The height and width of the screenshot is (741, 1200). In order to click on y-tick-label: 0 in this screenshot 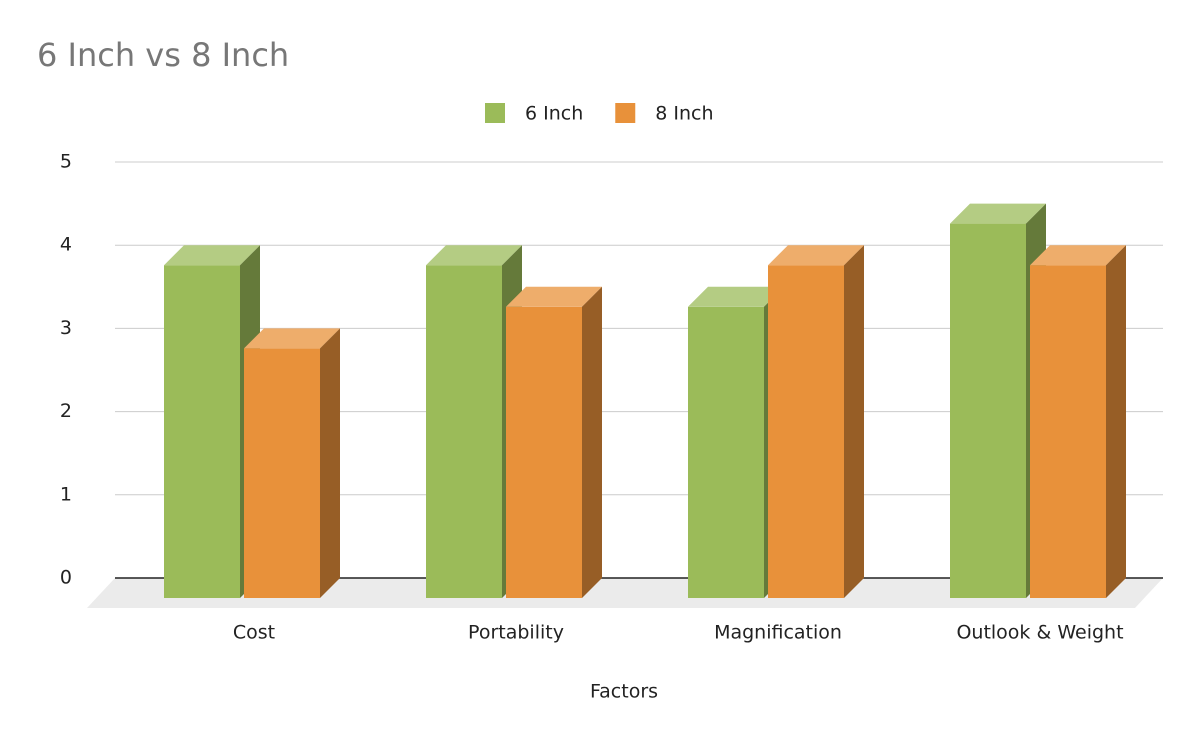, I will do `click(66, 578)`.